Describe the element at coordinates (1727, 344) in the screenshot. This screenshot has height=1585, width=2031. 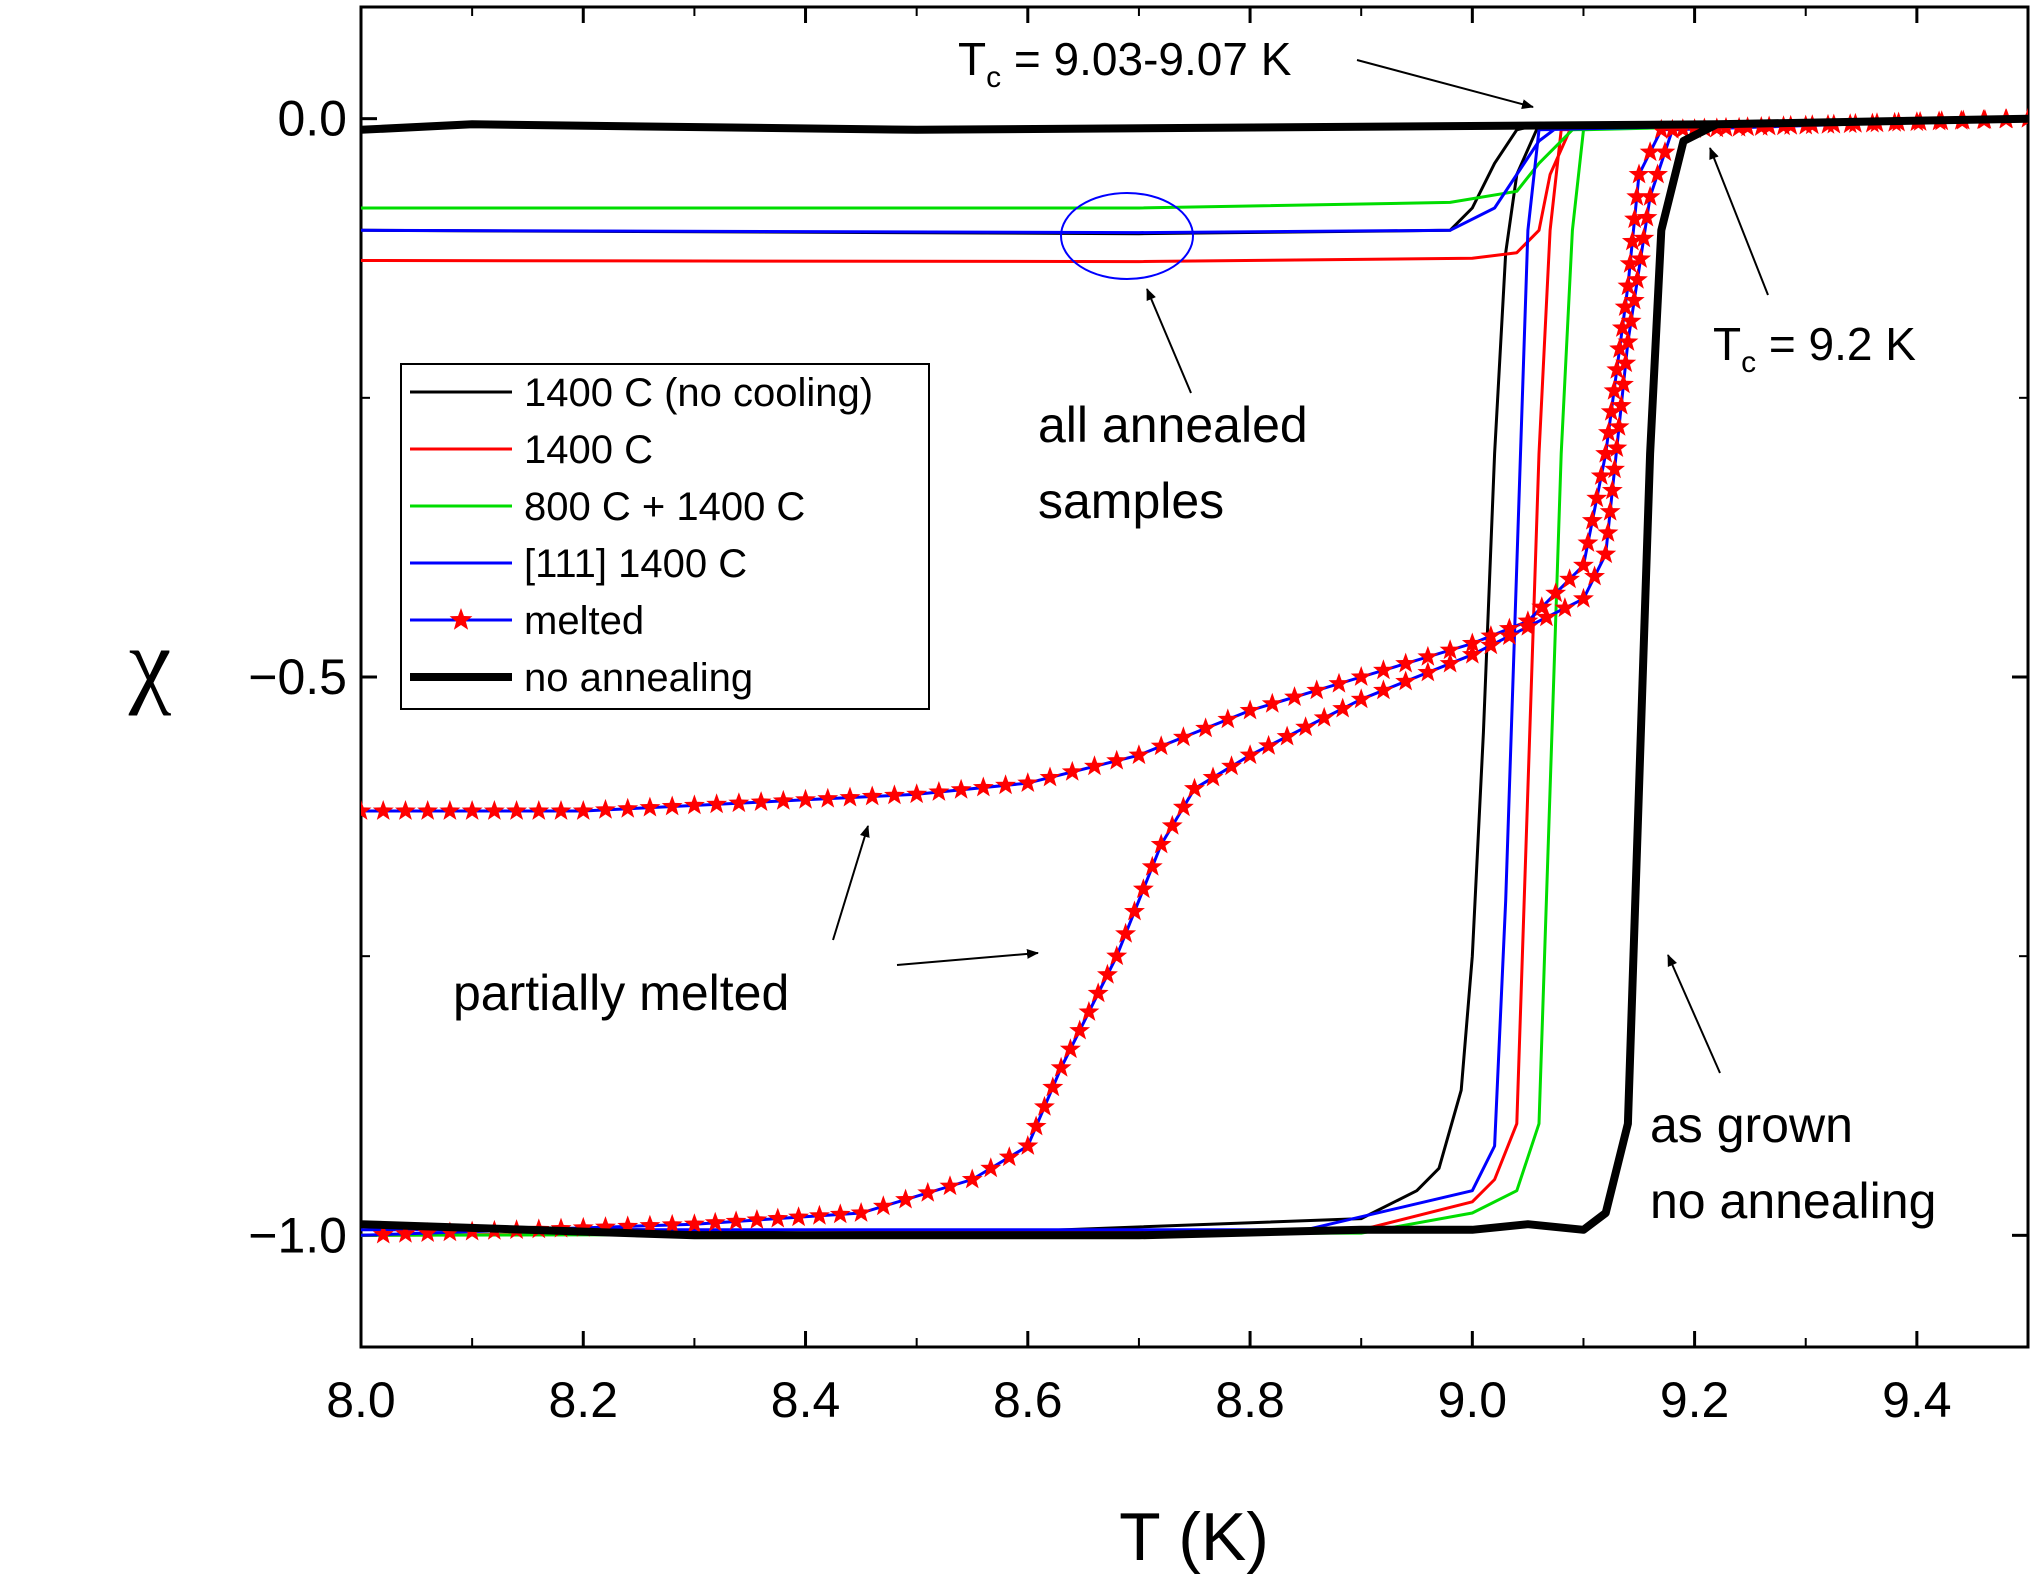
I see `tc-high-t: T` at that location.